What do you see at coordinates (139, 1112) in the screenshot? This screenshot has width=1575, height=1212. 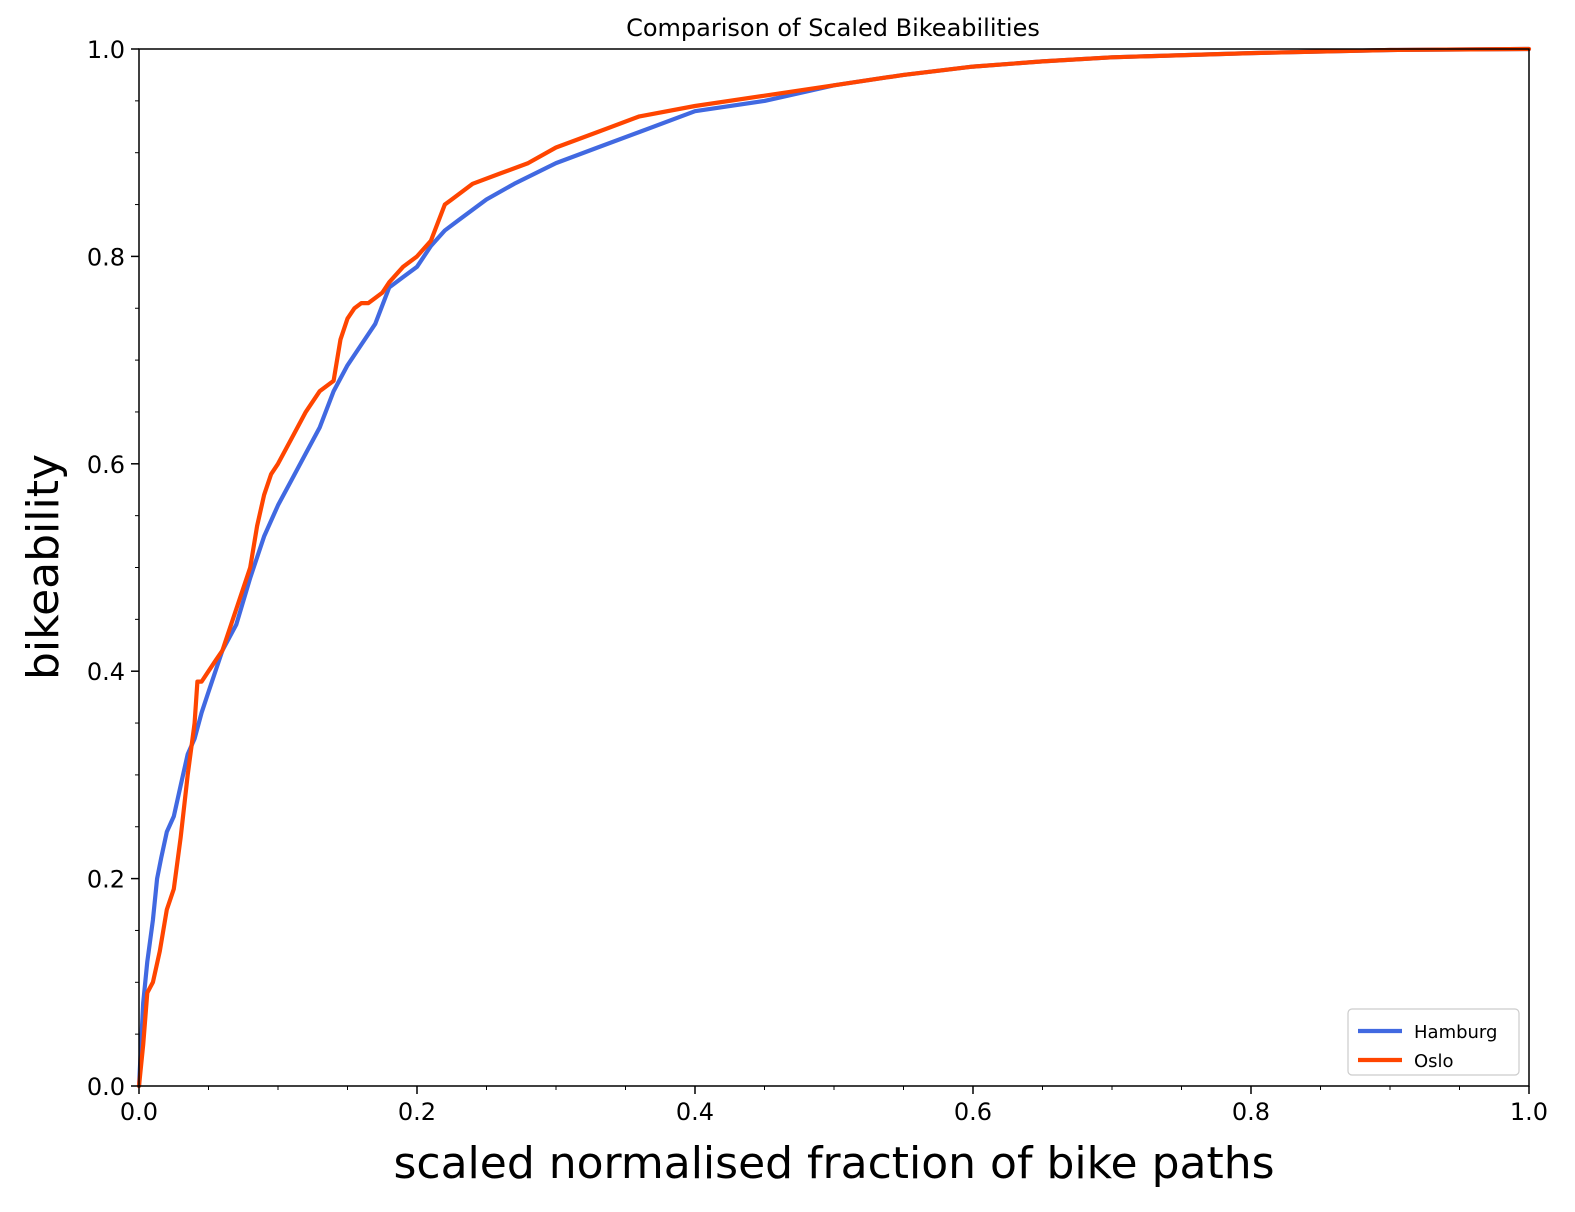 I see `x-tick-label: 0.0` at bounding box center [139, 1112].